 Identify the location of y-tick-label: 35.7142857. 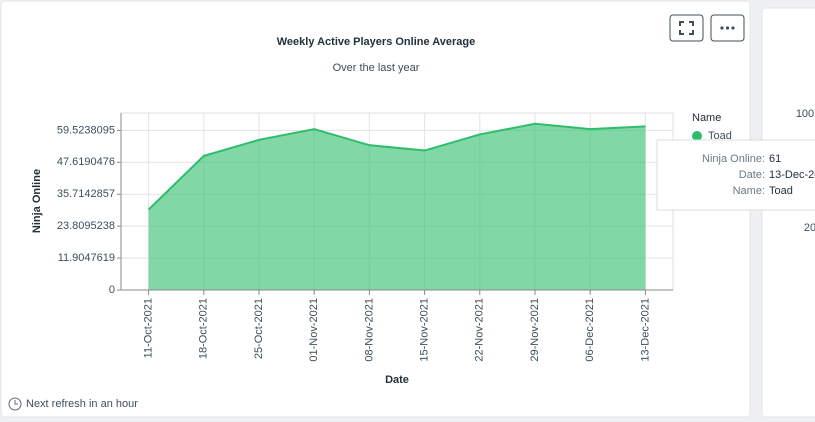
(86, 194).